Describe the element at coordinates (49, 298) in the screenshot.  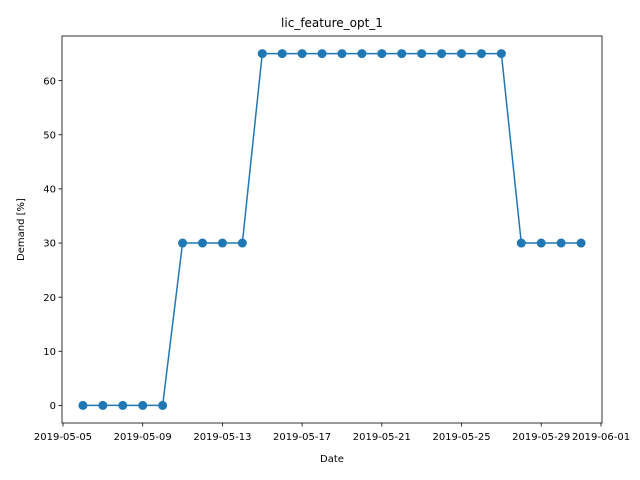
I see `y-tick-label: 20` at that location.